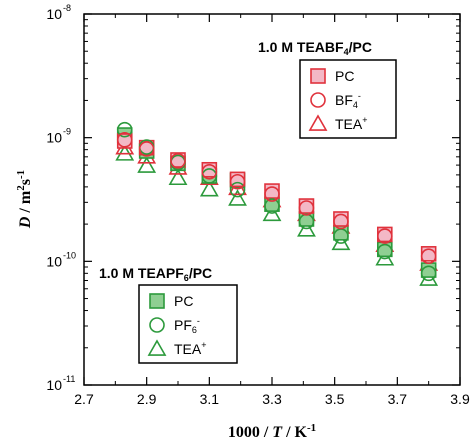  I want to click on legend-teabf4-entries: PC BF4- TEA+, so click(338, 100).